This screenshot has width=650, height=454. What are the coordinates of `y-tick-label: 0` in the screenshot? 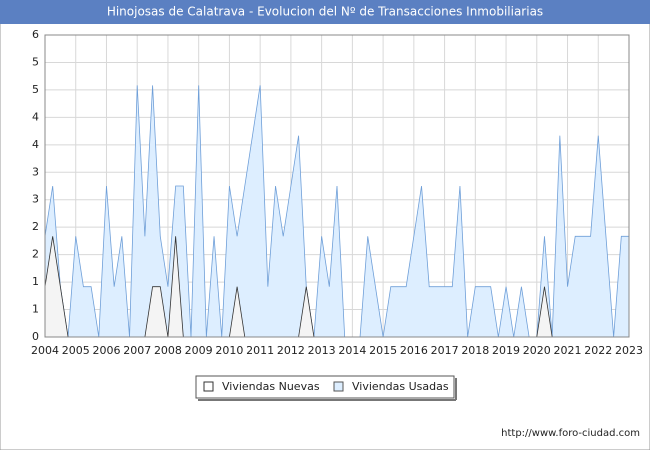 It's located at (35, 336).